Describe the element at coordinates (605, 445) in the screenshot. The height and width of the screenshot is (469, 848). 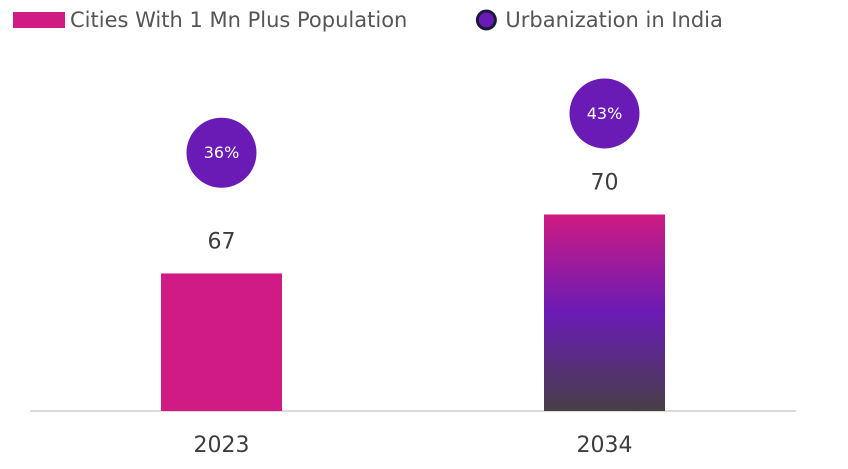
I see `x-tick-label: 2034` at that location.